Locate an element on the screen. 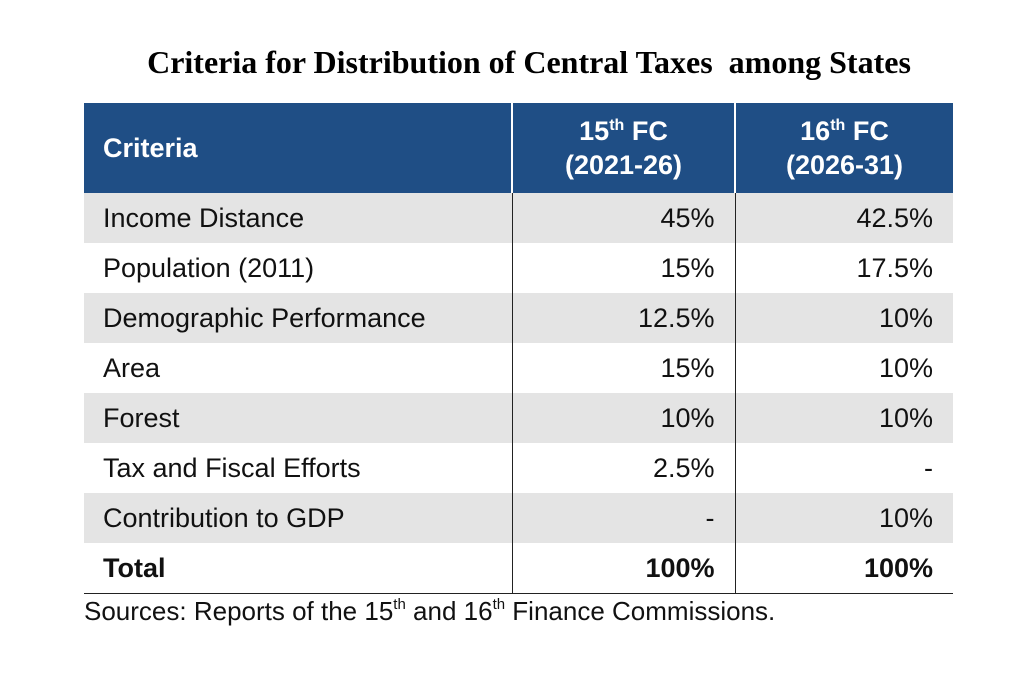 This screenshot has height=674, width=1024. source-text: and 16 is located at coordinates (449, 611).